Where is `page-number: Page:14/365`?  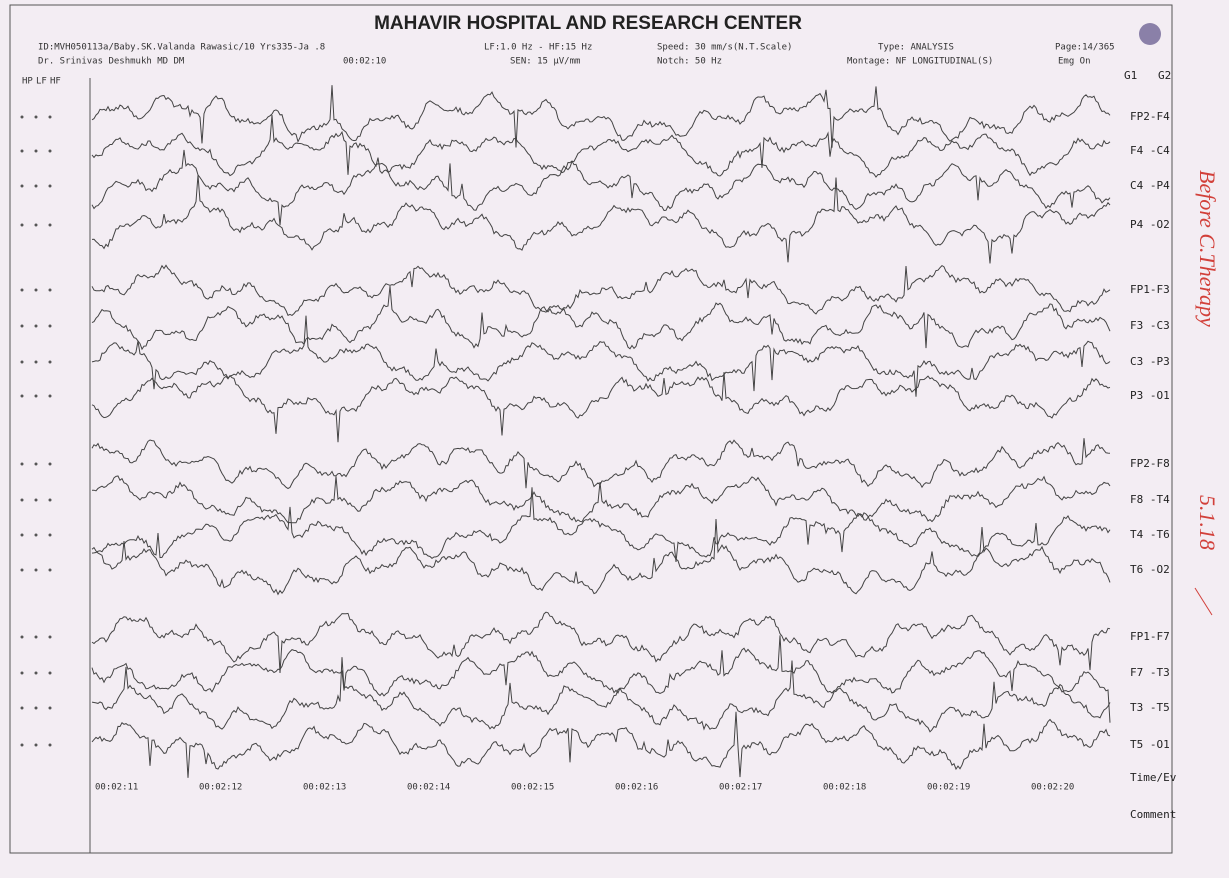 page-number: Page:14/365 is located at coordinates (1085, 48).